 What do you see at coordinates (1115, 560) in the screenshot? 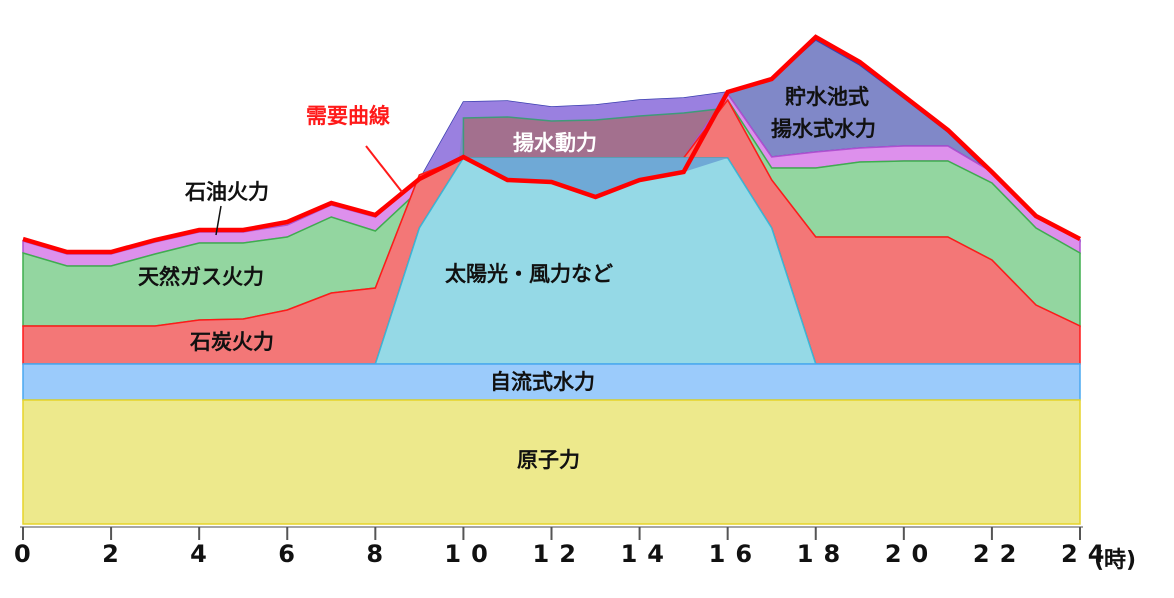
I see `x-axis-unit: (時)` at bounding box center [1115, 560].